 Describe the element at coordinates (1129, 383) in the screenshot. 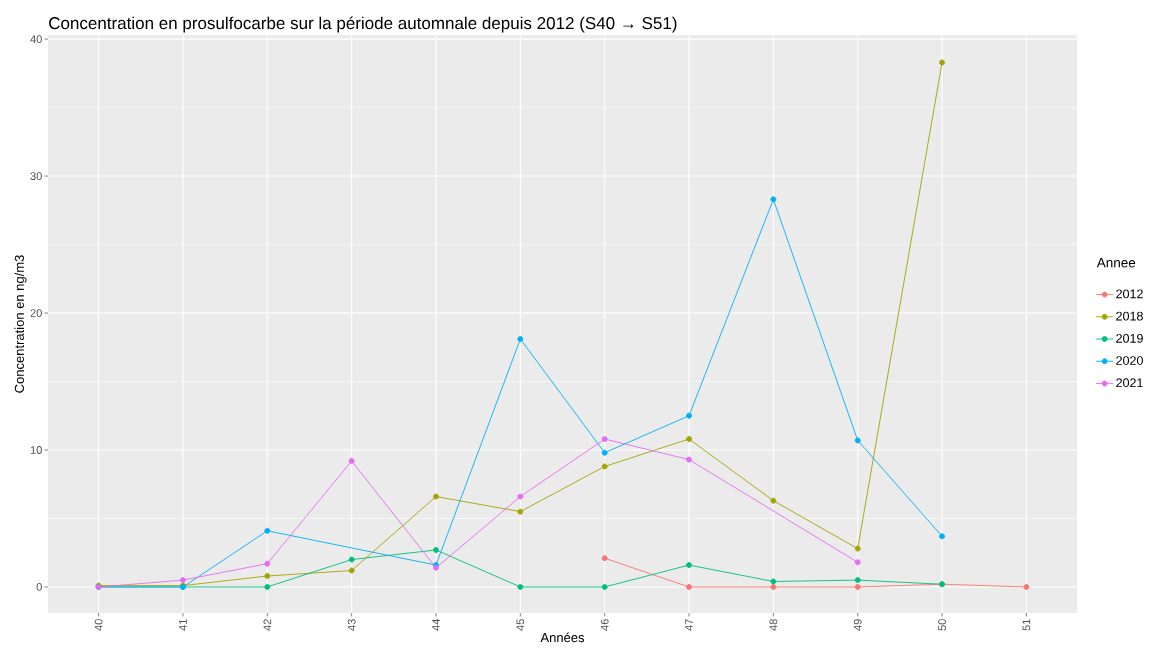

I see `legend-label: 2021` at that location.